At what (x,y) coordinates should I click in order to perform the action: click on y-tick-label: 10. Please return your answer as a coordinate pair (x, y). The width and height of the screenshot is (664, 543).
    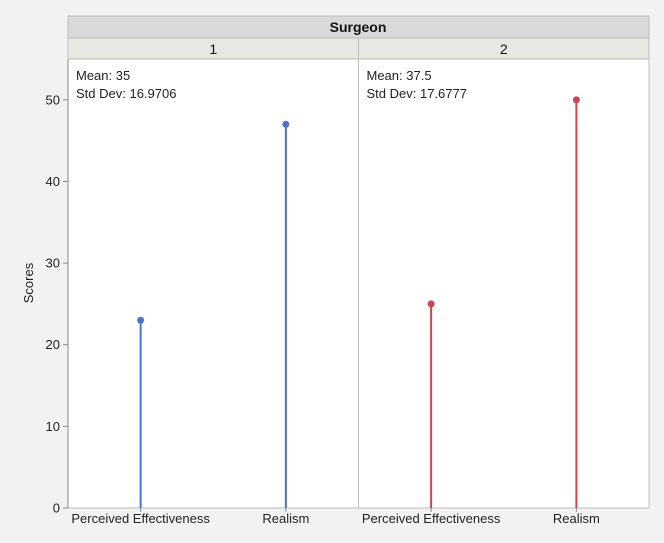
    Looking at the image, I should click on (53, 426).